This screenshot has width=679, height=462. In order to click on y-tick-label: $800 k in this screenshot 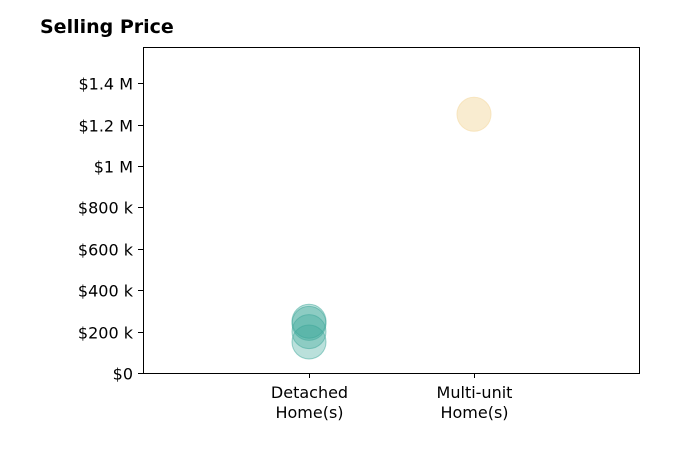, I will do `click(106, 208)`.